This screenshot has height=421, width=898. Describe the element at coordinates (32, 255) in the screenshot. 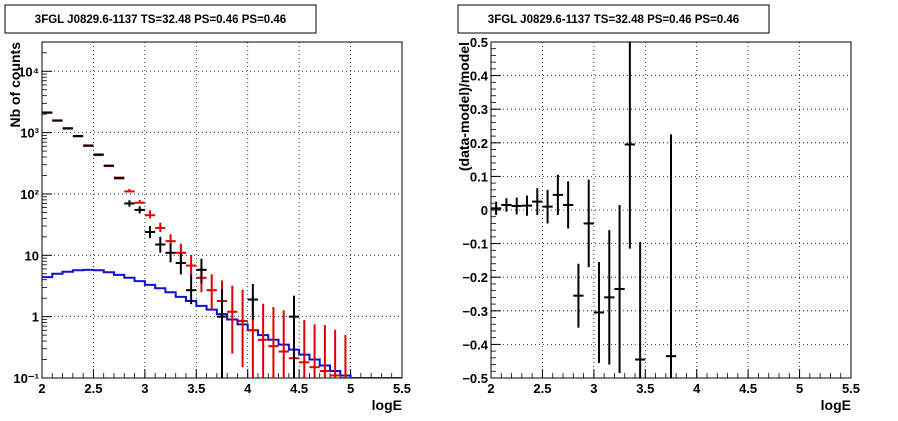

I see `y-tick-label: 10` at that location.